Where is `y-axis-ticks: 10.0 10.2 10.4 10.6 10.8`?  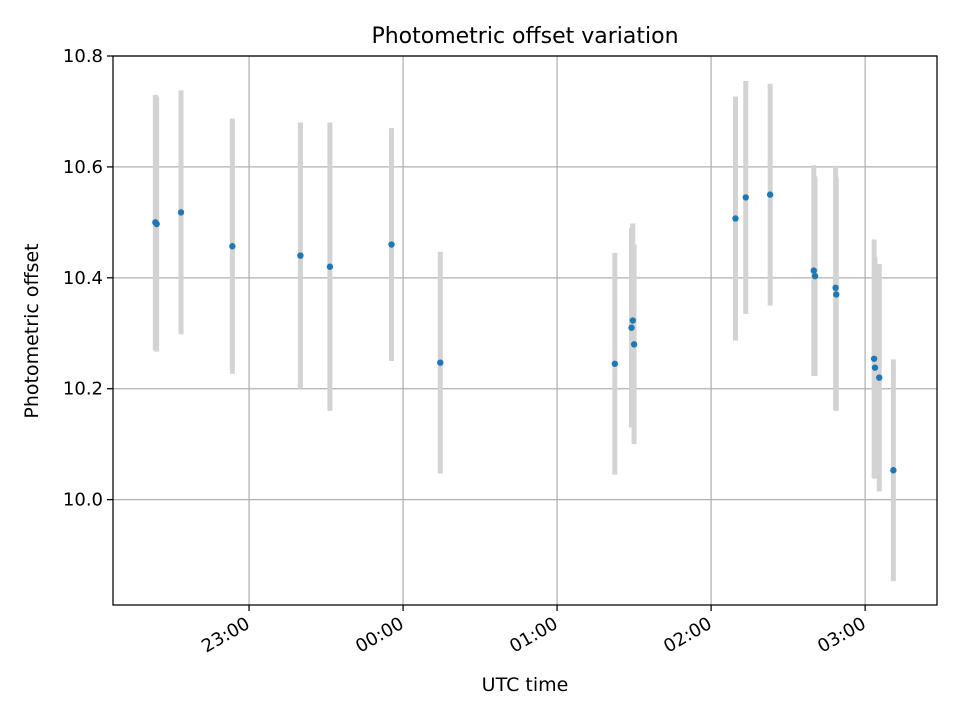
y-axis-ticks: 10.0 10.2 10.4 10.6 10.8 is located at coordinates (88, 278).